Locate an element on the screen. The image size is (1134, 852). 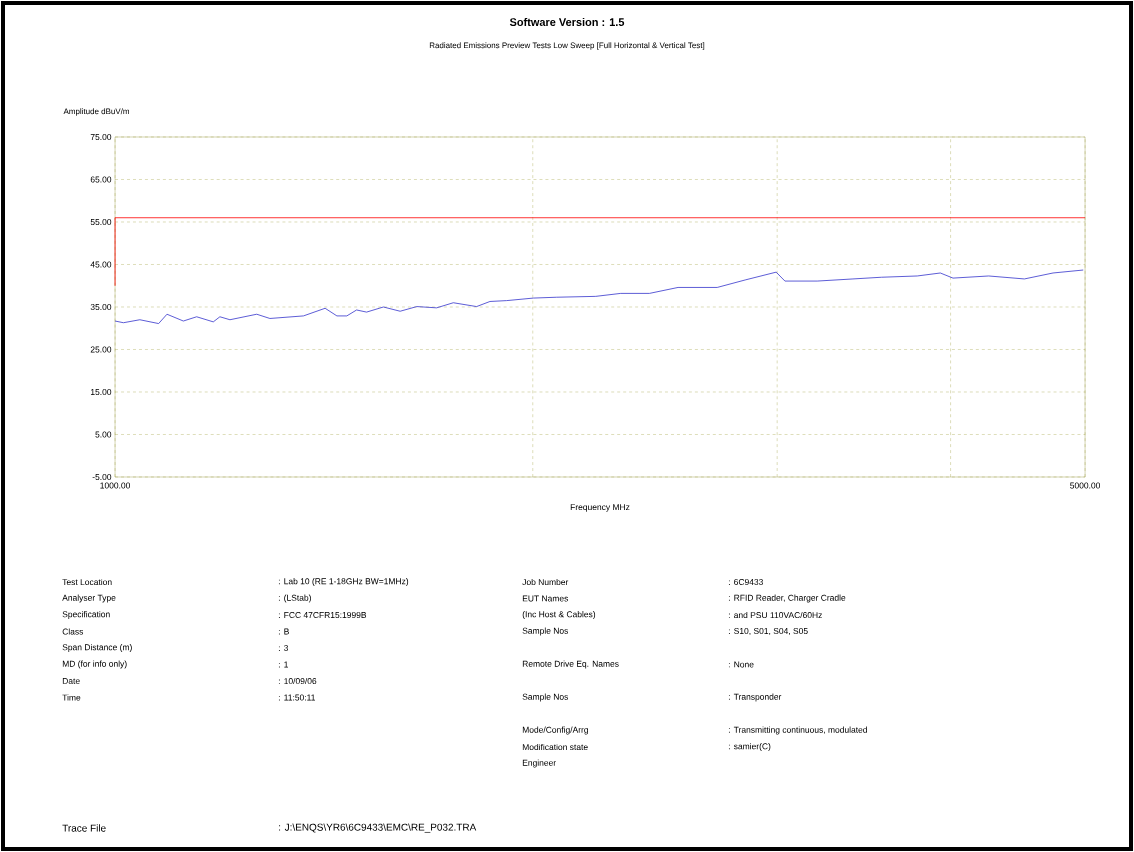
text: EUT Names is located at coordinates (545, 598).